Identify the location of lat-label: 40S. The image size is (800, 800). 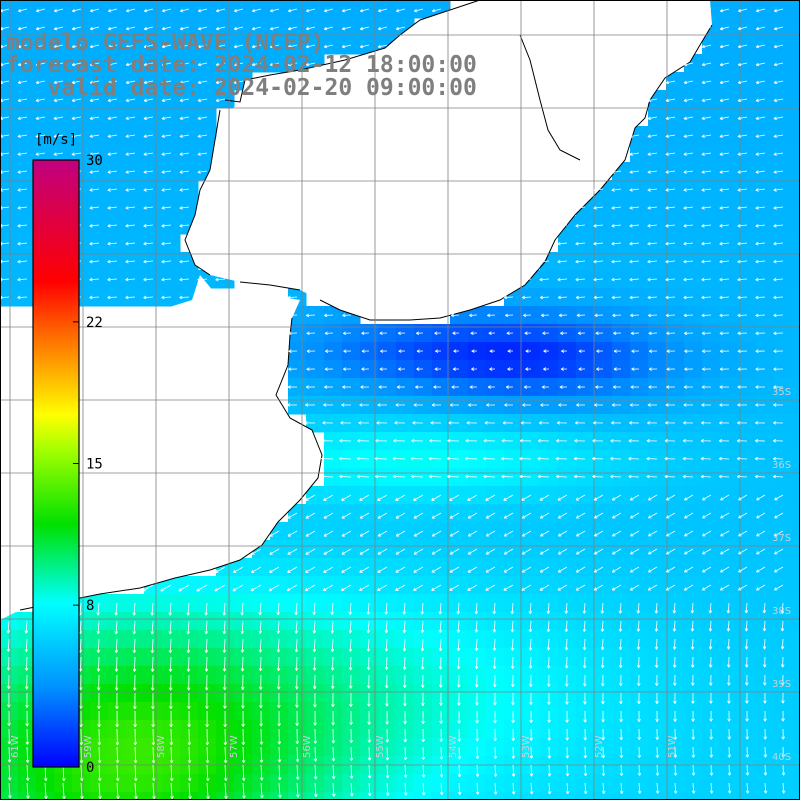
(781, 757).